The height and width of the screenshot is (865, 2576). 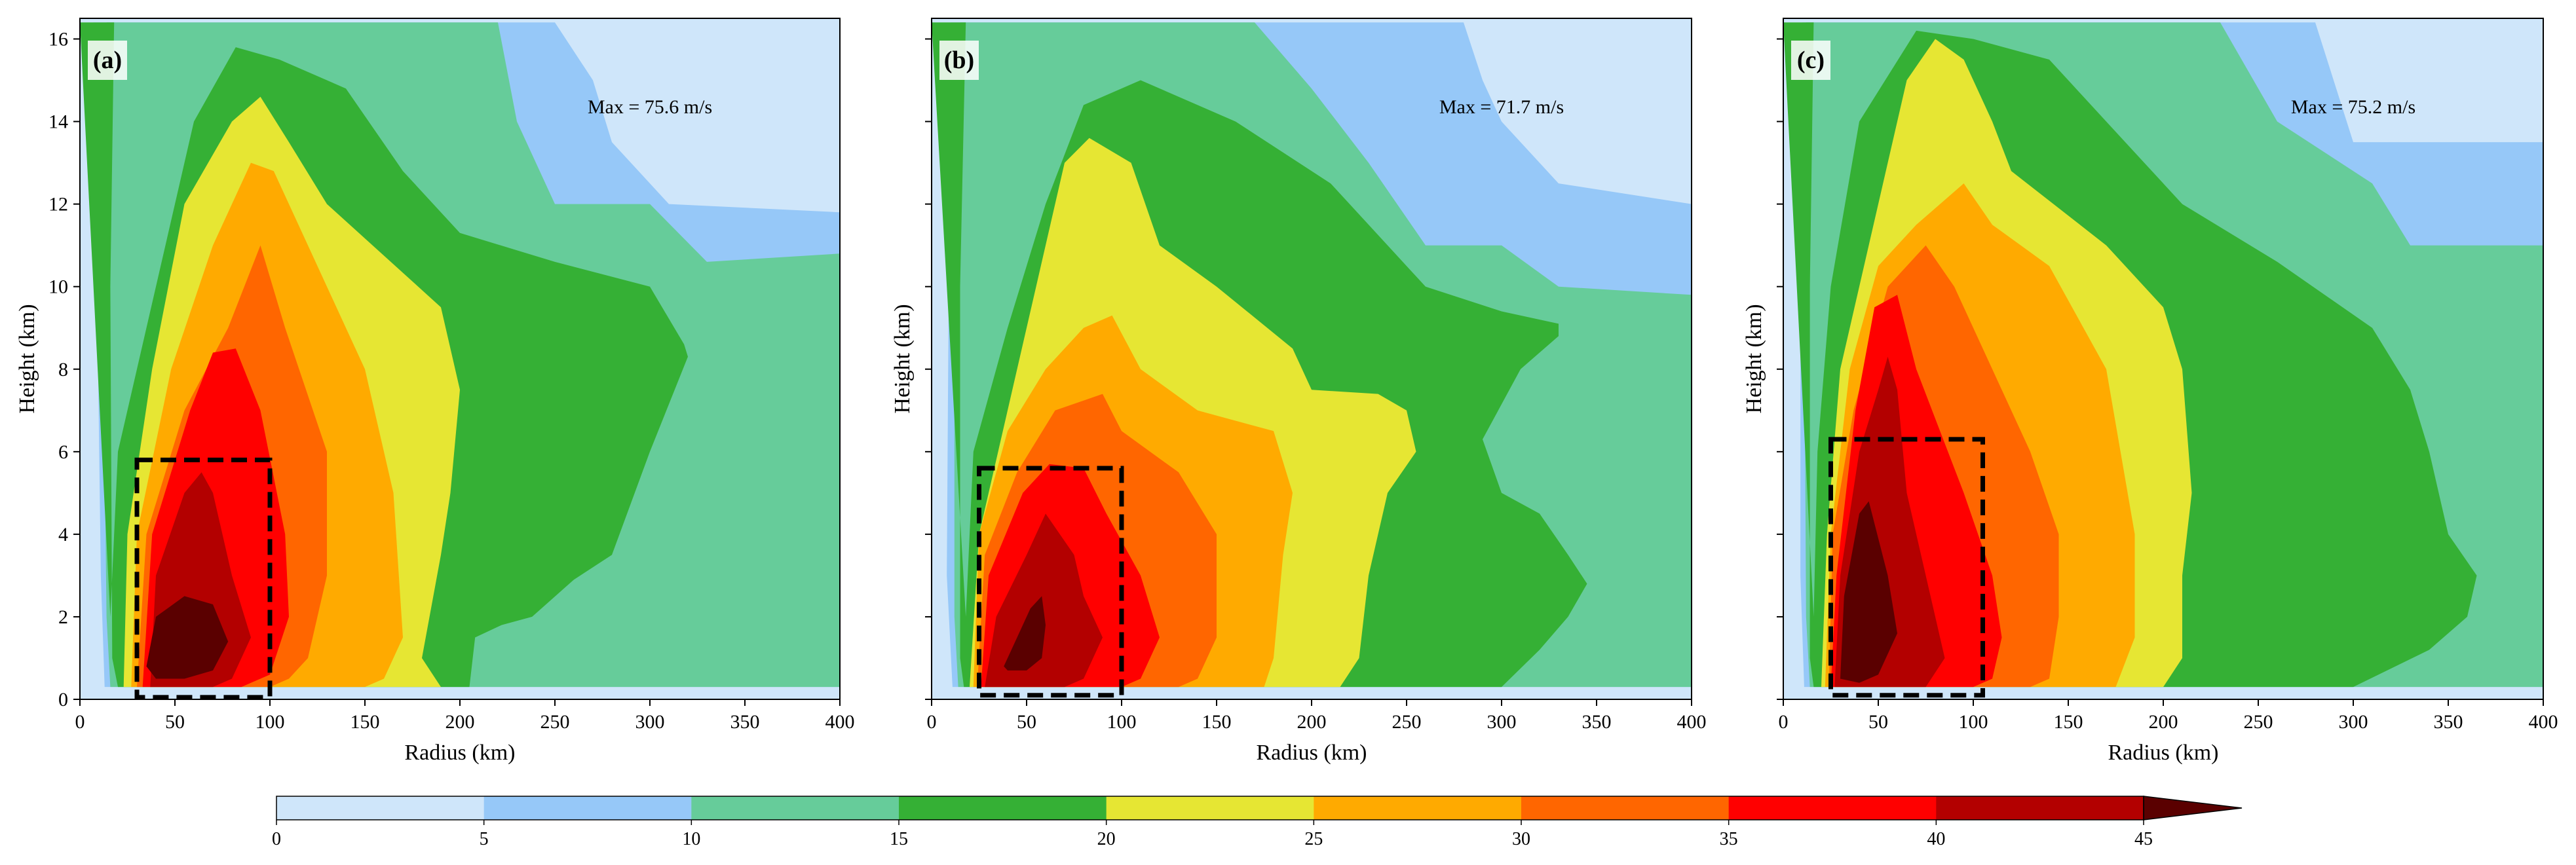 What do you see at coordinates (2193, 808) in the screenshot?
I see `colorbar-extend-arrow` at bounding box center [2193, 808].